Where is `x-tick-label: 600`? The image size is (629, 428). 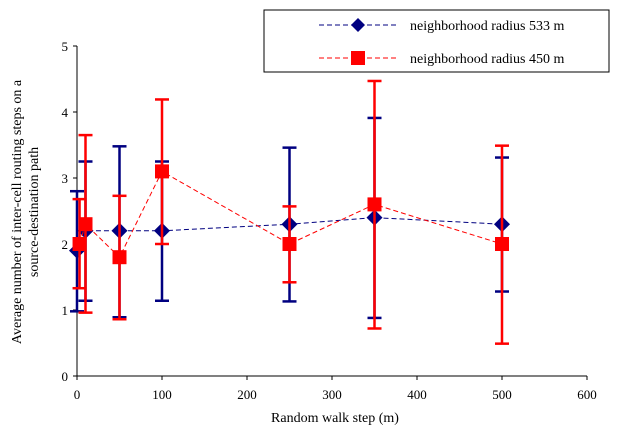 x-tick-label: 600 is located at coordinates (587, 394).